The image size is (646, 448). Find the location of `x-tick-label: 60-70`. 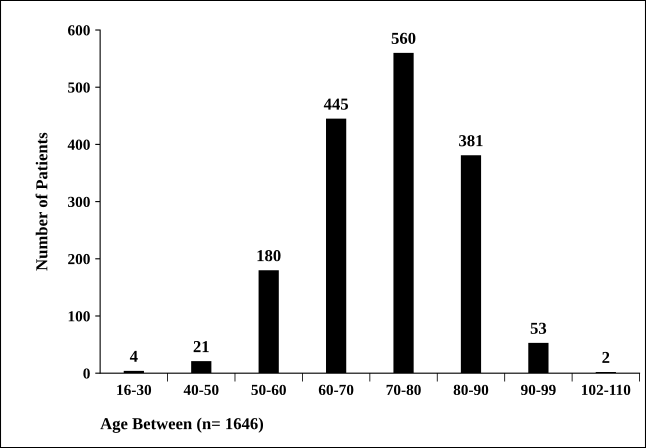

x-tick-label: 60-70 is located at coordinates (336, 390).